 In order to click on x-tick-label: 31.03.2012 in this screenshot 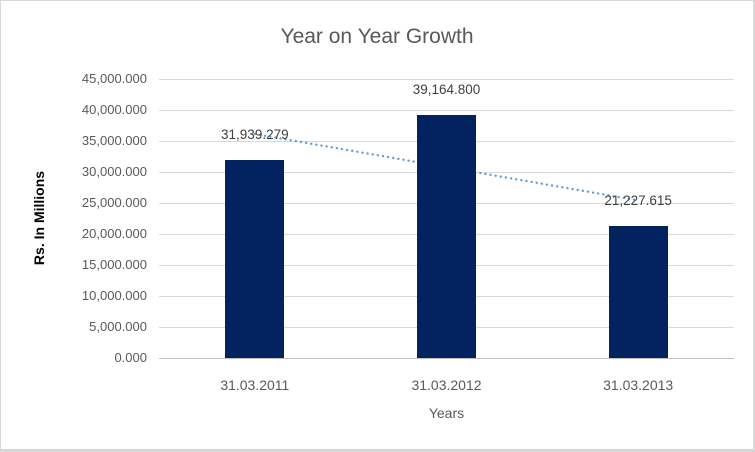, I will do `click(446, 385)`.